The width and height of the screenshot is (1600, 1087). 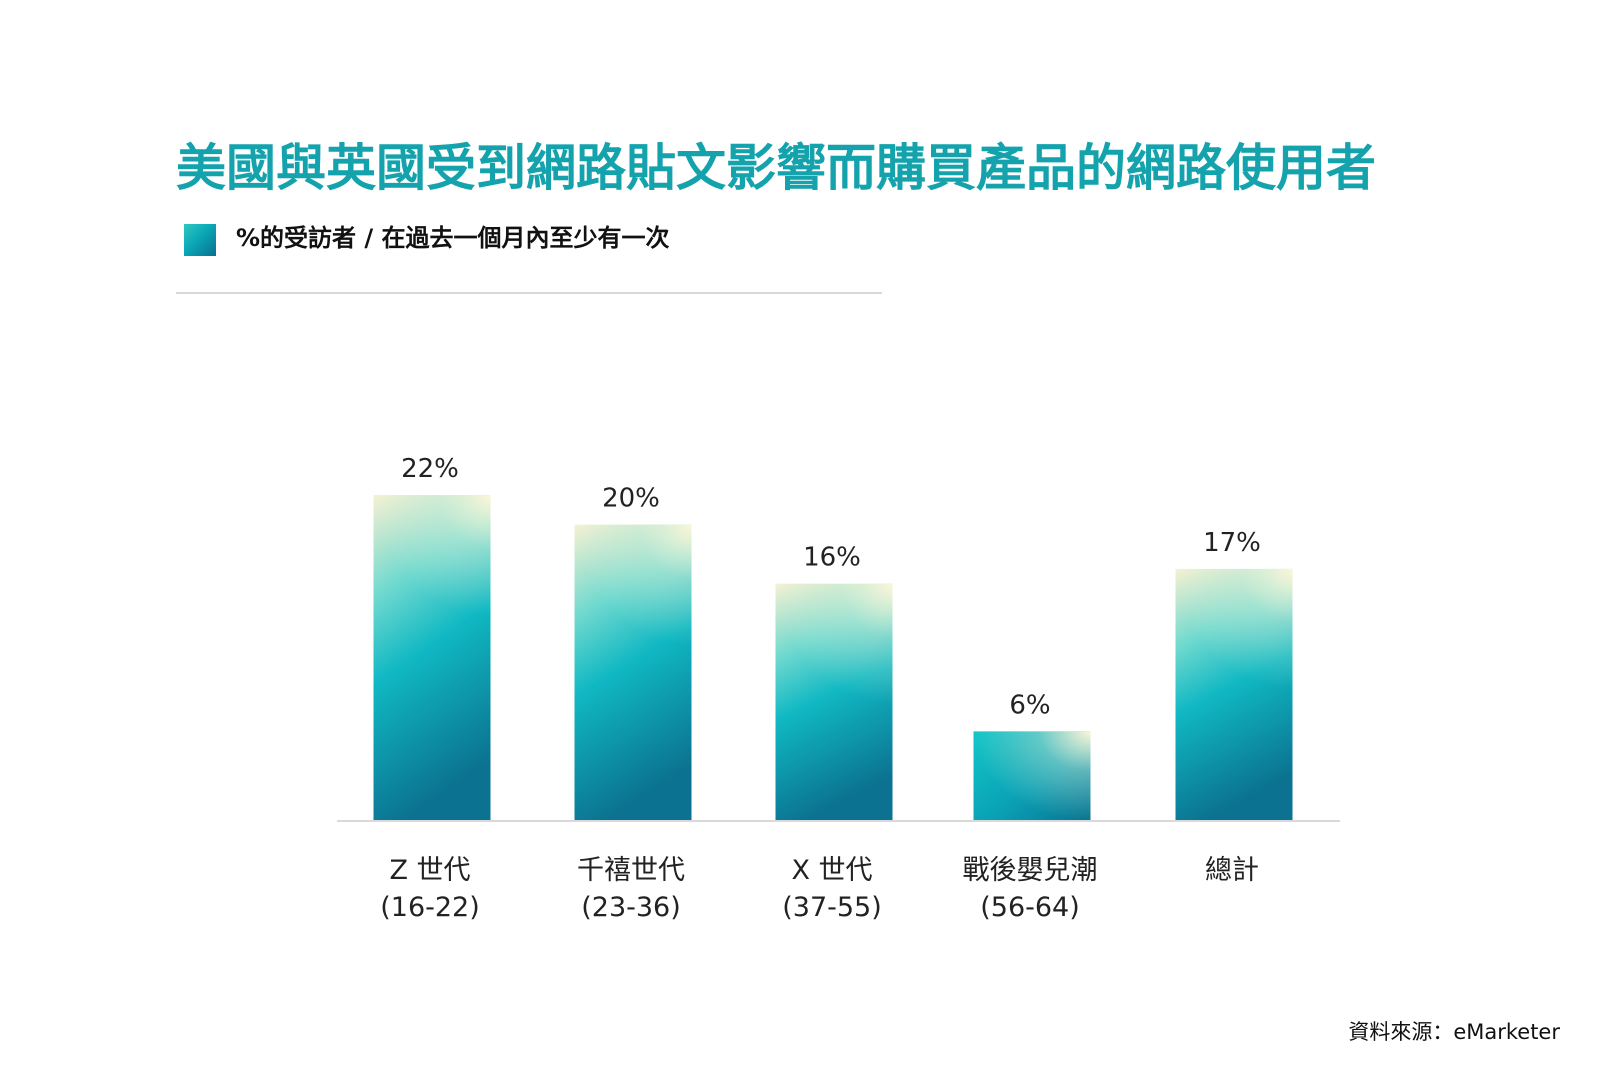 I want to click on category-sublabel-4: (56-64), so click(x=1030, y=907).